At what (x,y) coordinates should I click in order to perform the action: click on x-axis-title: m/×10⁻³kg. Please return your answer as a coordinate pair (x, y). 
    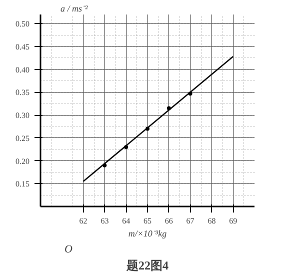
    Looking at the image, I should click on (148, 233).